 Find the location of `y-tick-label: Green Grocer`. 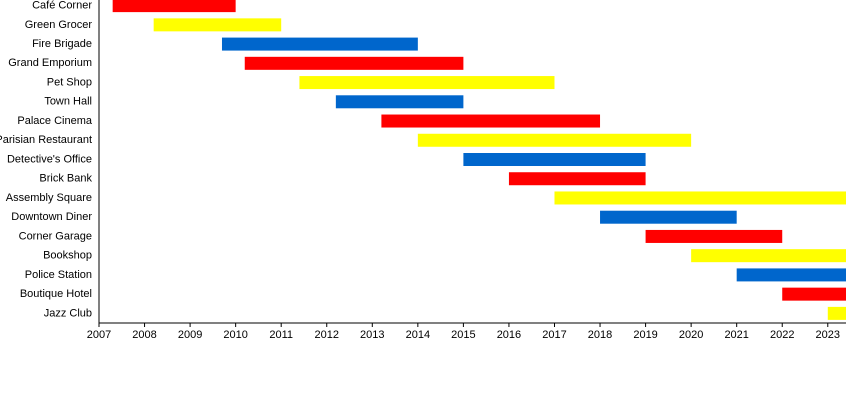

y-tick-label: Green Grocer is located at coordinates (59, 25).